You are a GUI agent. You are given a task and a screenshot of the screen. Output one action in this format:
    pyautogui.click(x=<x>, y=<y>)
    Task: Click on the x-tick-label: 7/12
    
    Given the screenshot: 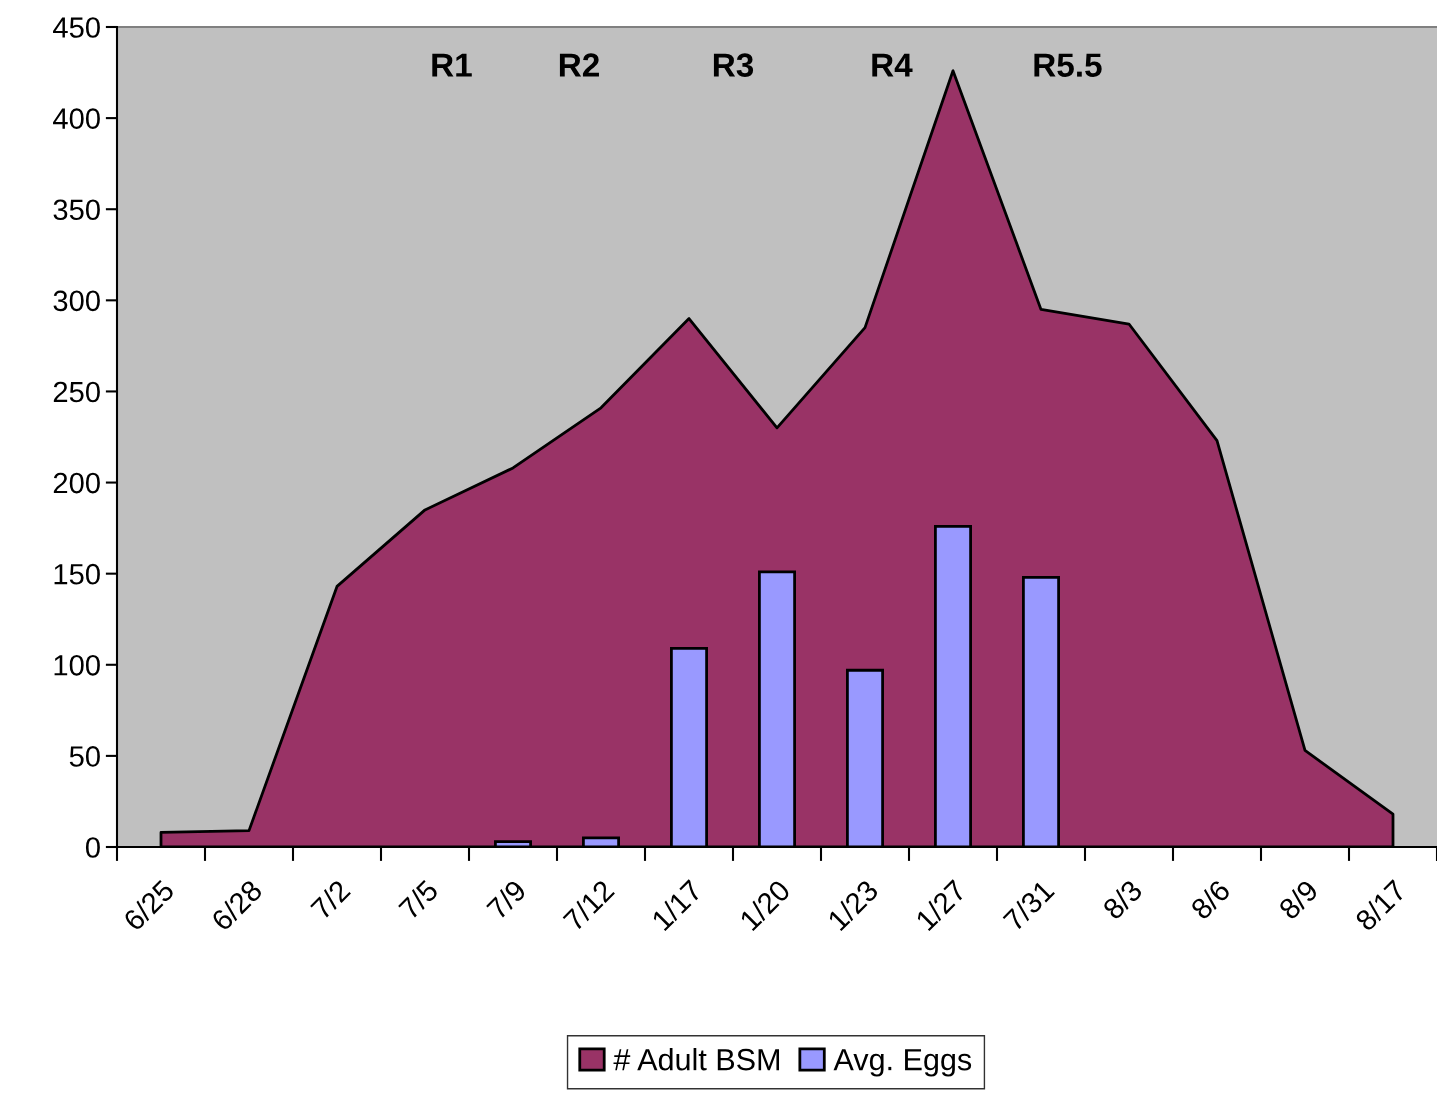 What is the action you would take?
    pyautogui.click(x=588, y=905)
    